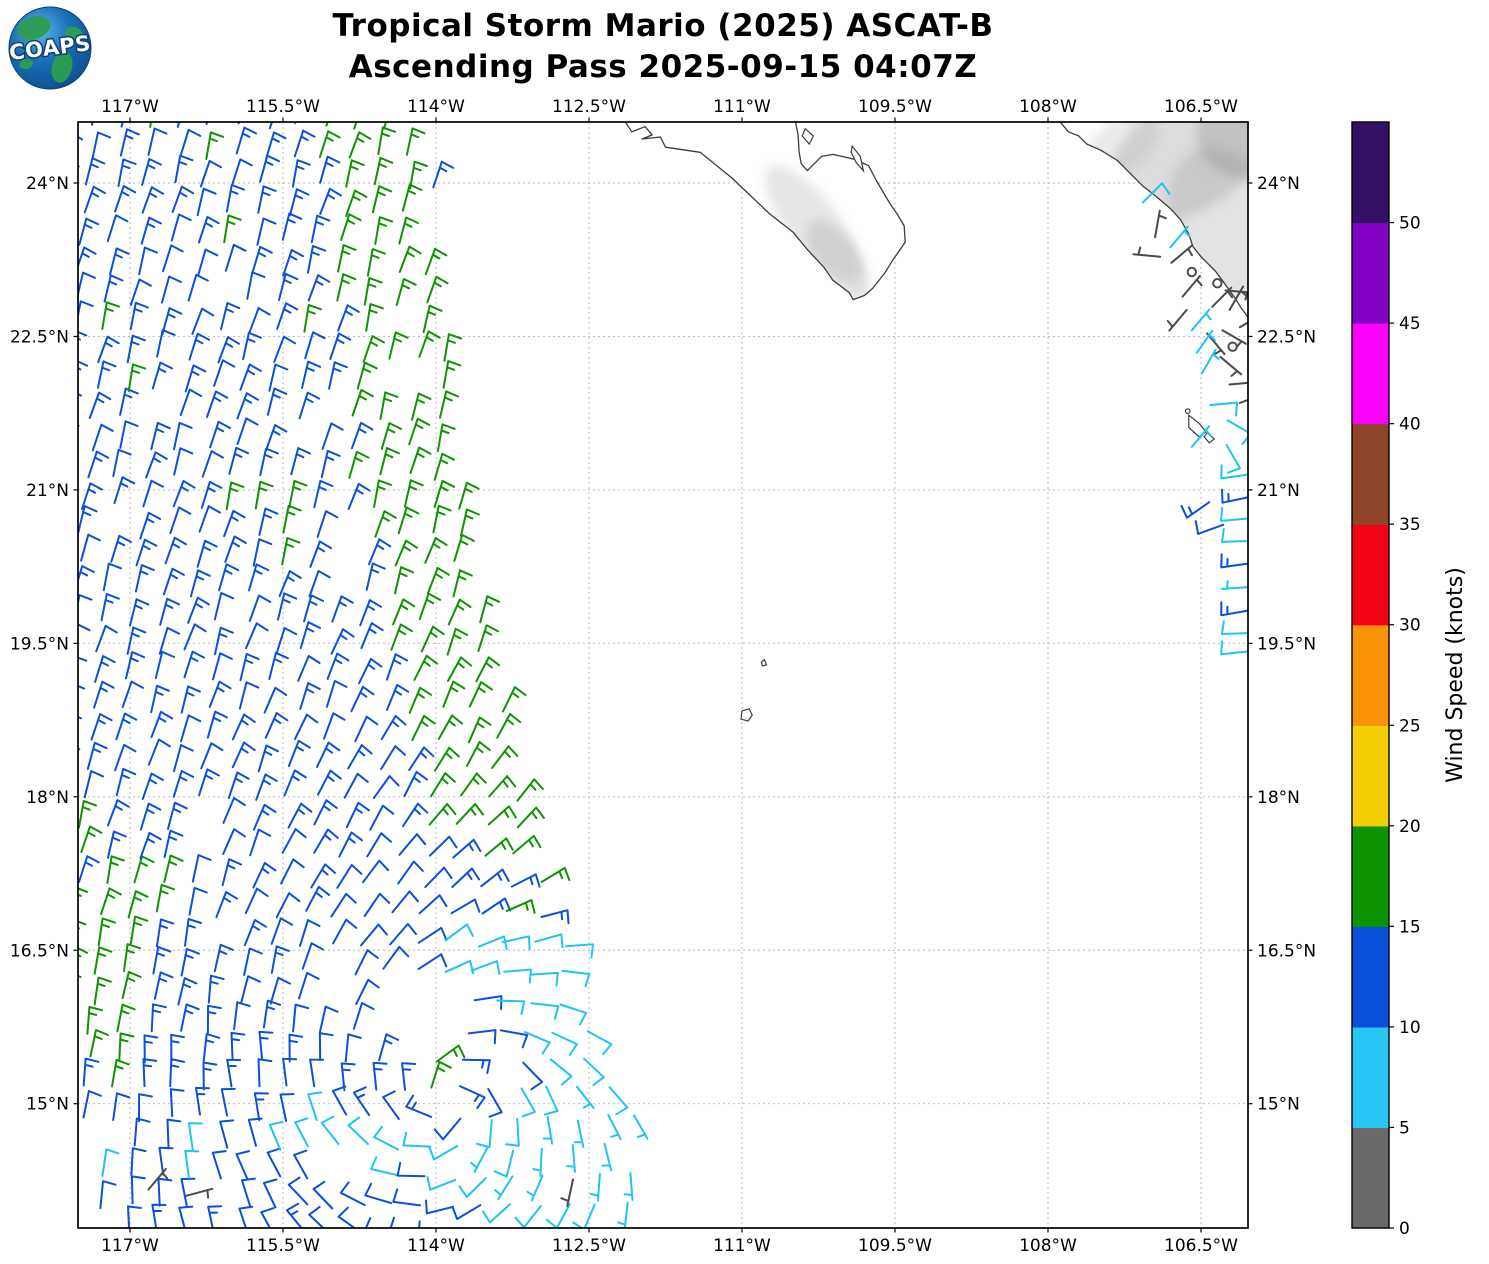 The image size is (1489, 1264). I want to click on lon-tick-label-top: 106.5°W, so click(1201, 107).